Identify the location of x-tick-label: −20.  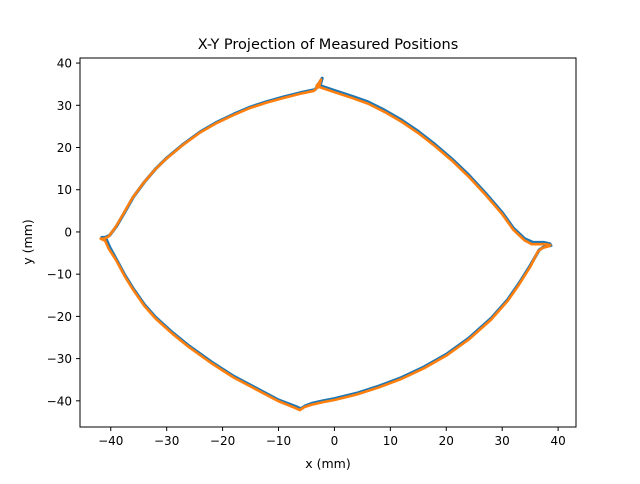
(222, 441).